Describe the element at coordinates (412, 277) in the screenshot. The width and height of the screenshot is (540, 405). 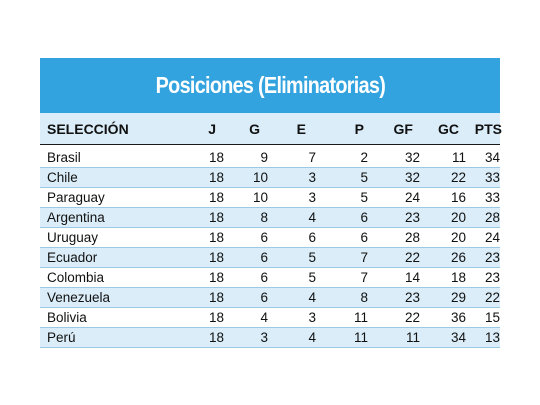
I see `cell-gf: 14` at that location.